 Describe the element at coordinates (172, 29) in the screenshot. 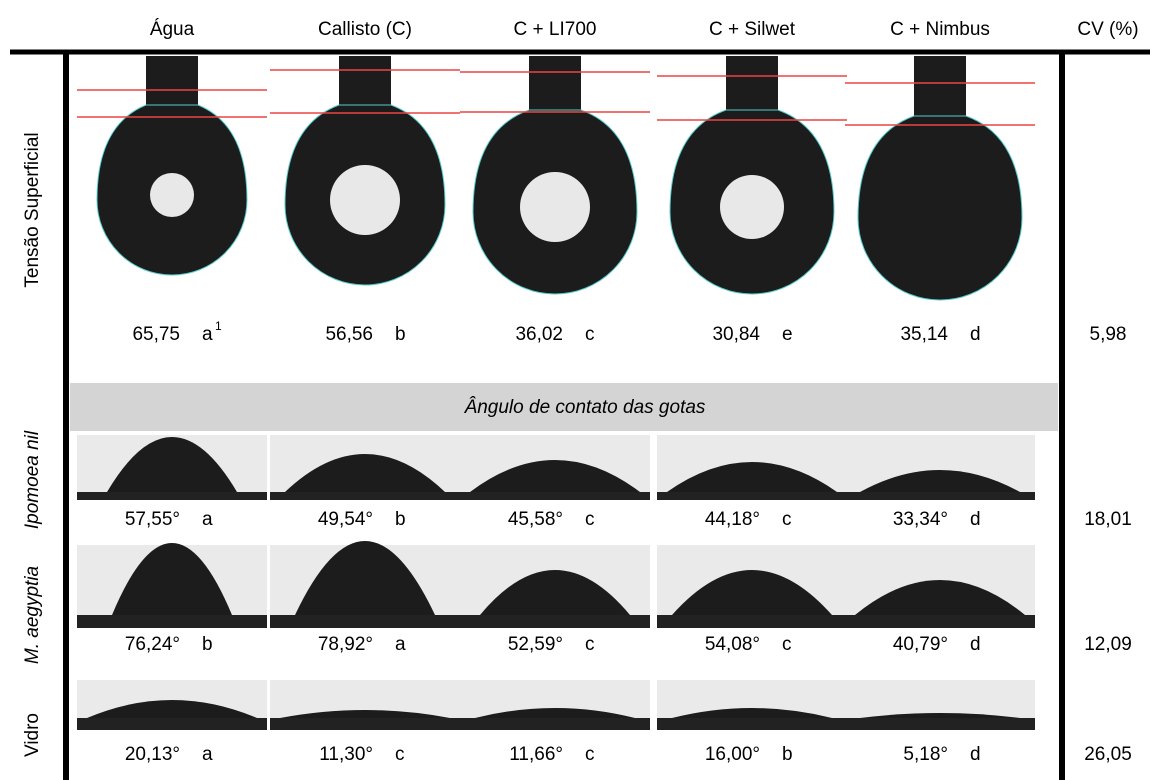

I see `column-header: Água` at that location.